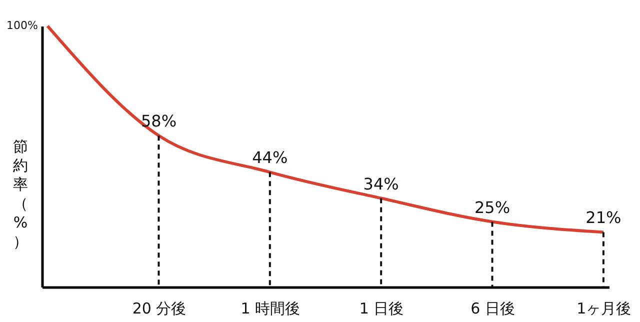  I want to click on y-axis-title: 節約率（%）, so click(20, 194).